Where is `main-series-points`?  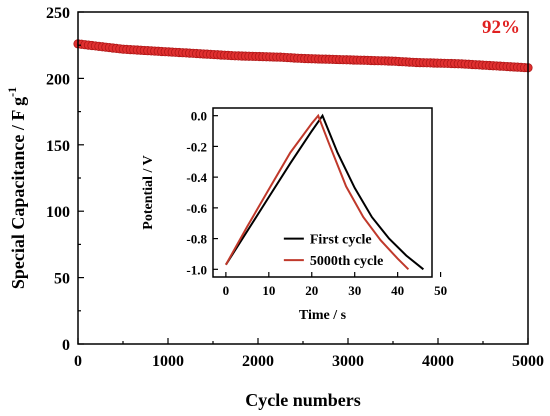
main-series-points is located at coordinates (303, 56).